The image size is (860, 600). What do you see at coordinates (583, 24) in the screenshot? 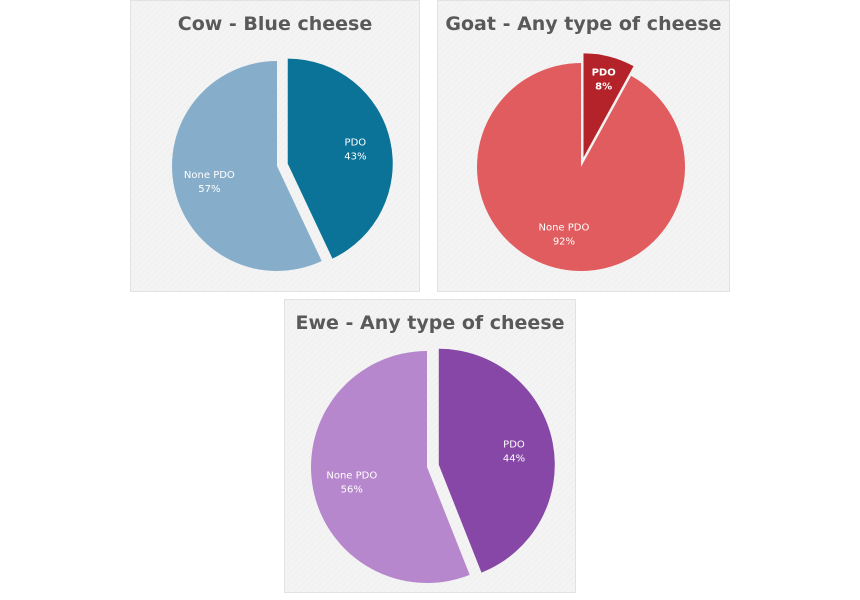
I see `chart-title: Goat - Any type of cheese` at bounding box center [583, 24].